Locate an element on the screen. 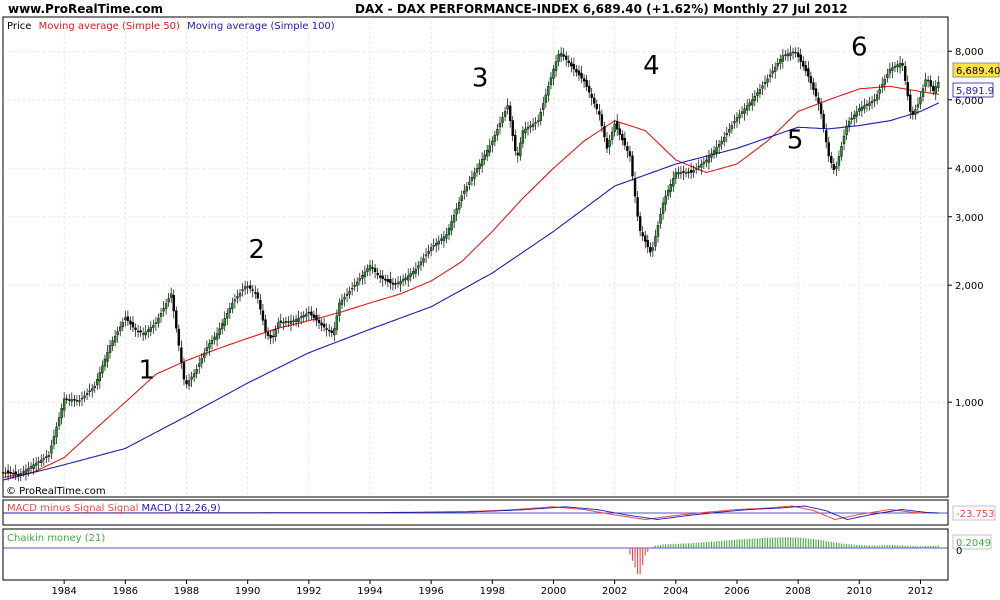  macd-value-label: -23.753 is located at coordinates (975, 514).